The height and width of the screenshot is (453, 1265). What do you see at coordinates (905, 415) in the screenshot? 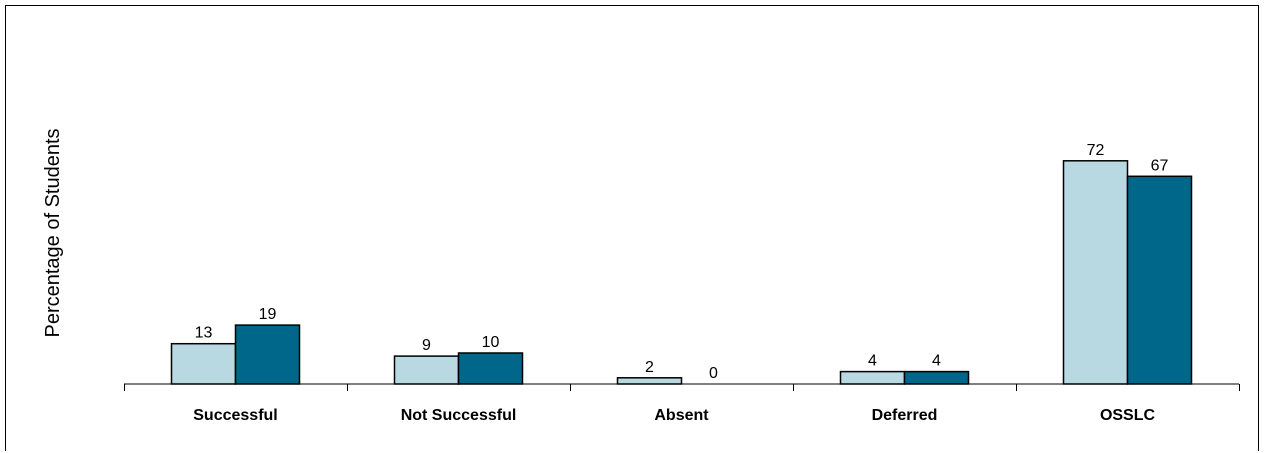
I see `x-tick-label: Deferred` at bounding box center [905, 415].